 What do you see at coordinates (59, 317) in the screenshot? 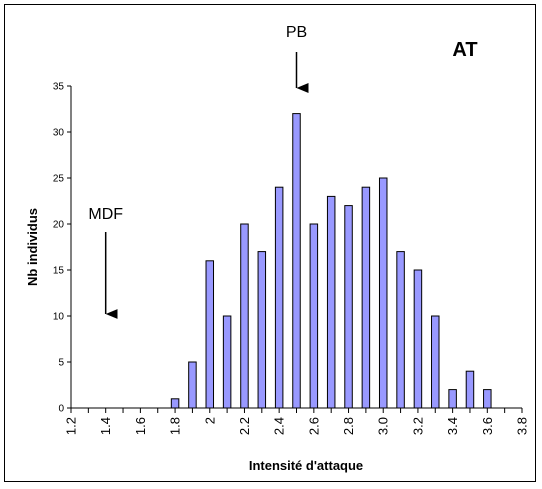
I see `y-tick-label: 10` at bounding box center [59, 317].